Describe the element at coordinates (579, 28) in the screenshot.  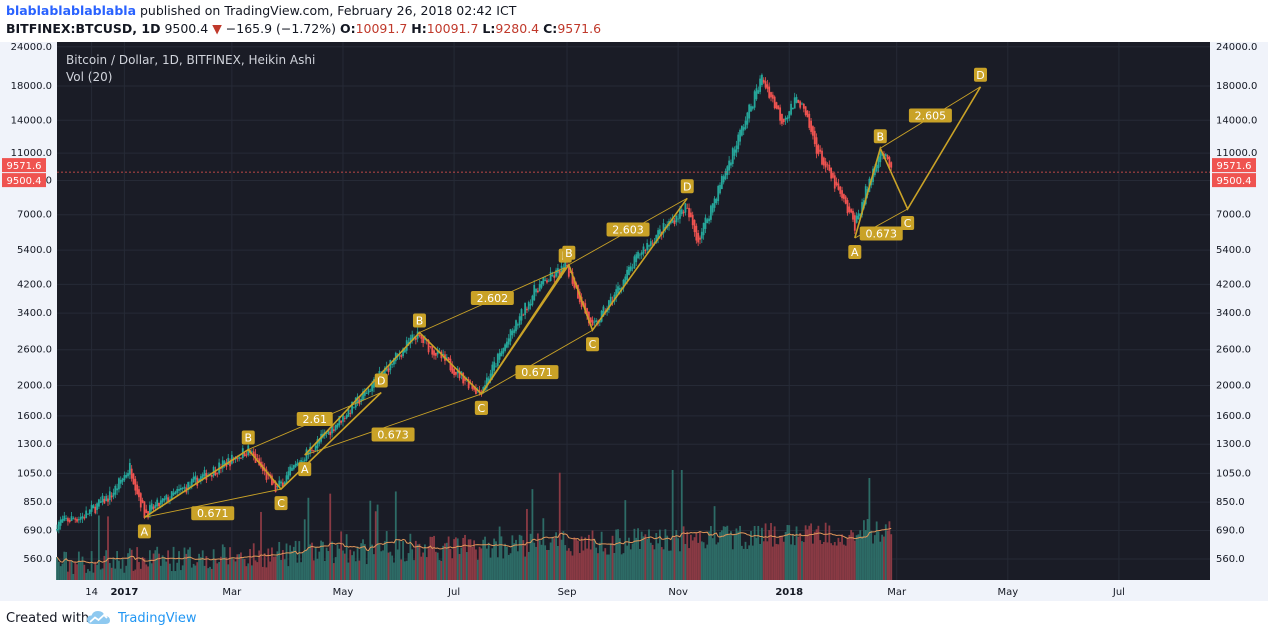
I see `close-value: 9571.6` at that location.